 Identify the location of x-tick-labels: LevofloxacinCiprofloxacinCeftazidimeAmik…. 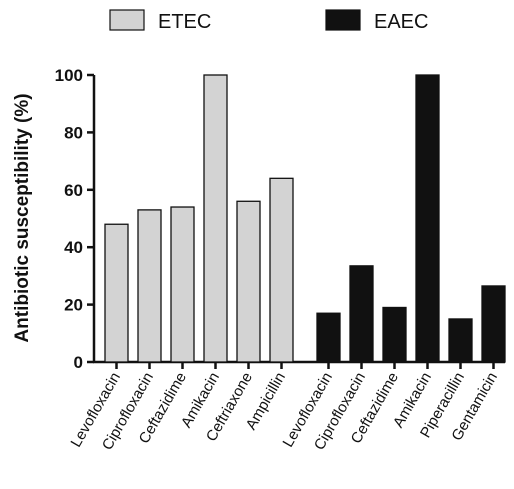
(284, 412).